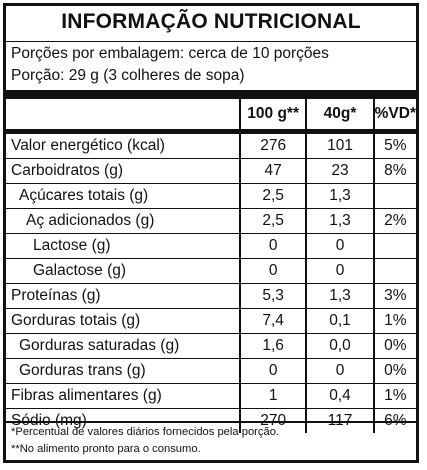  What do you see at coordinates (394, 145) in the screenshot?
I see `value-vd: 5%` at bounding box center [394, 145].